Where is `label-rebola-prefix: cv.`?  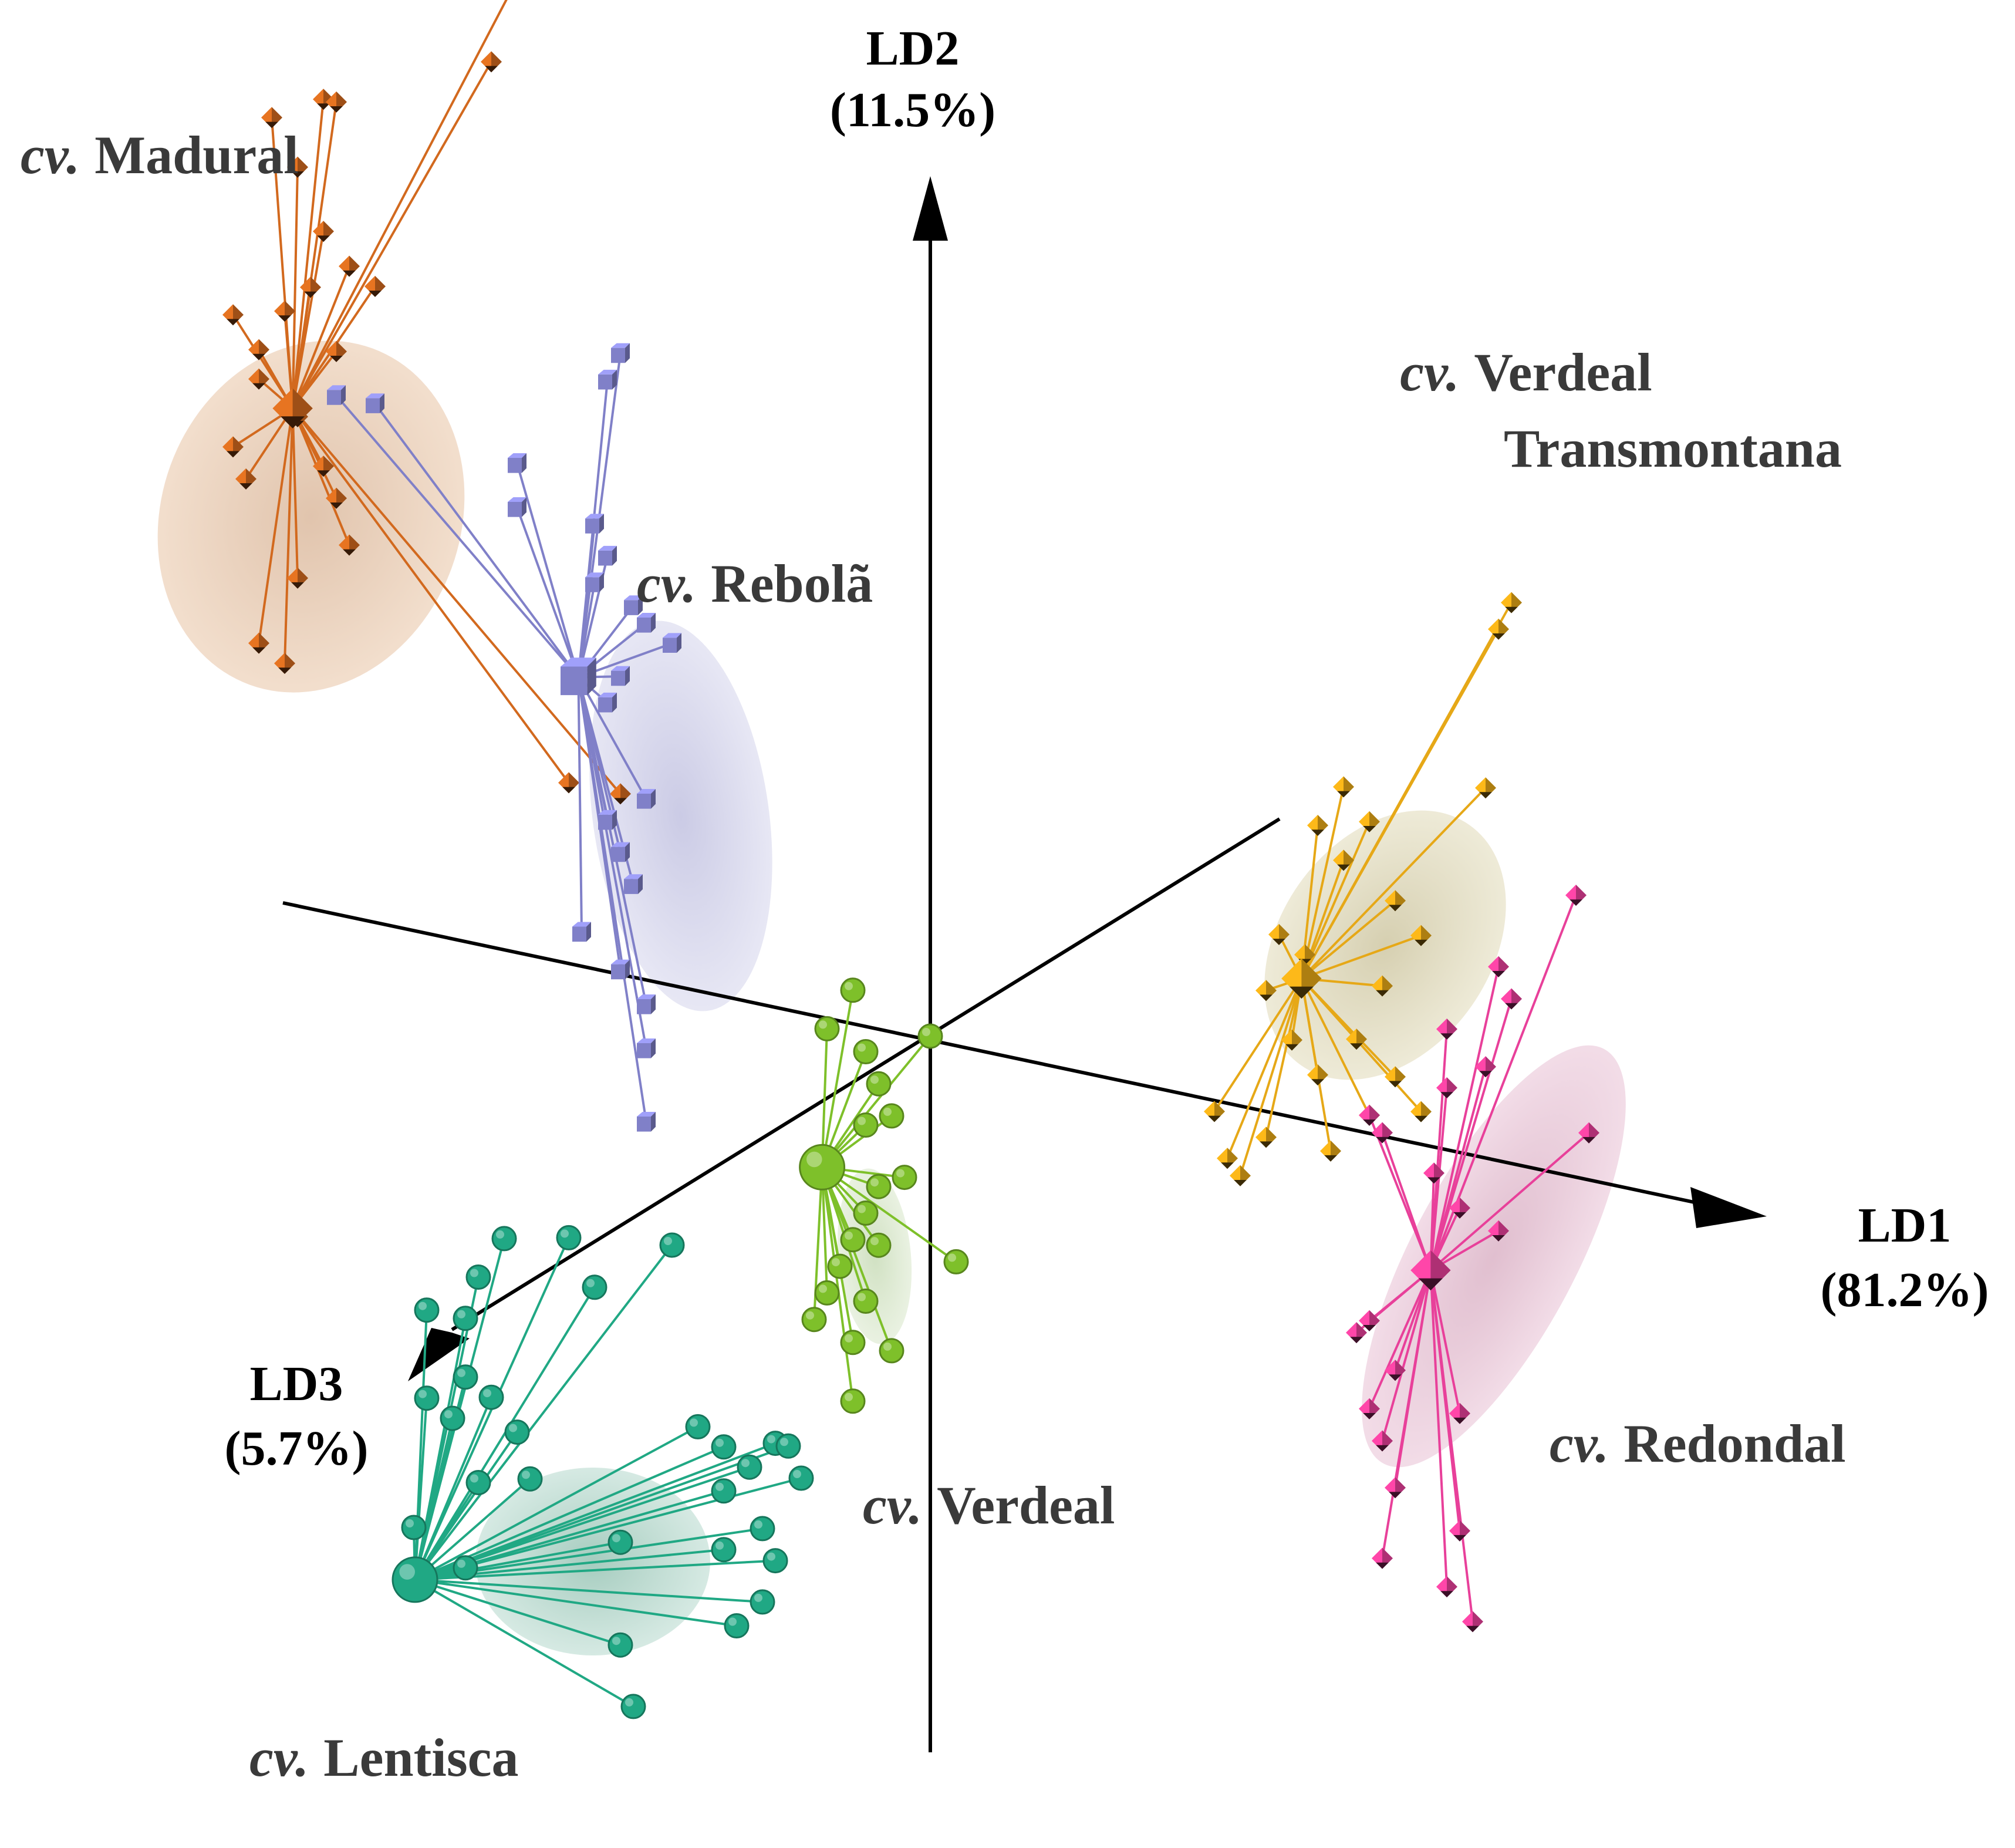 label-rebola-prefix: cv. is located at coordinates (666, 583).